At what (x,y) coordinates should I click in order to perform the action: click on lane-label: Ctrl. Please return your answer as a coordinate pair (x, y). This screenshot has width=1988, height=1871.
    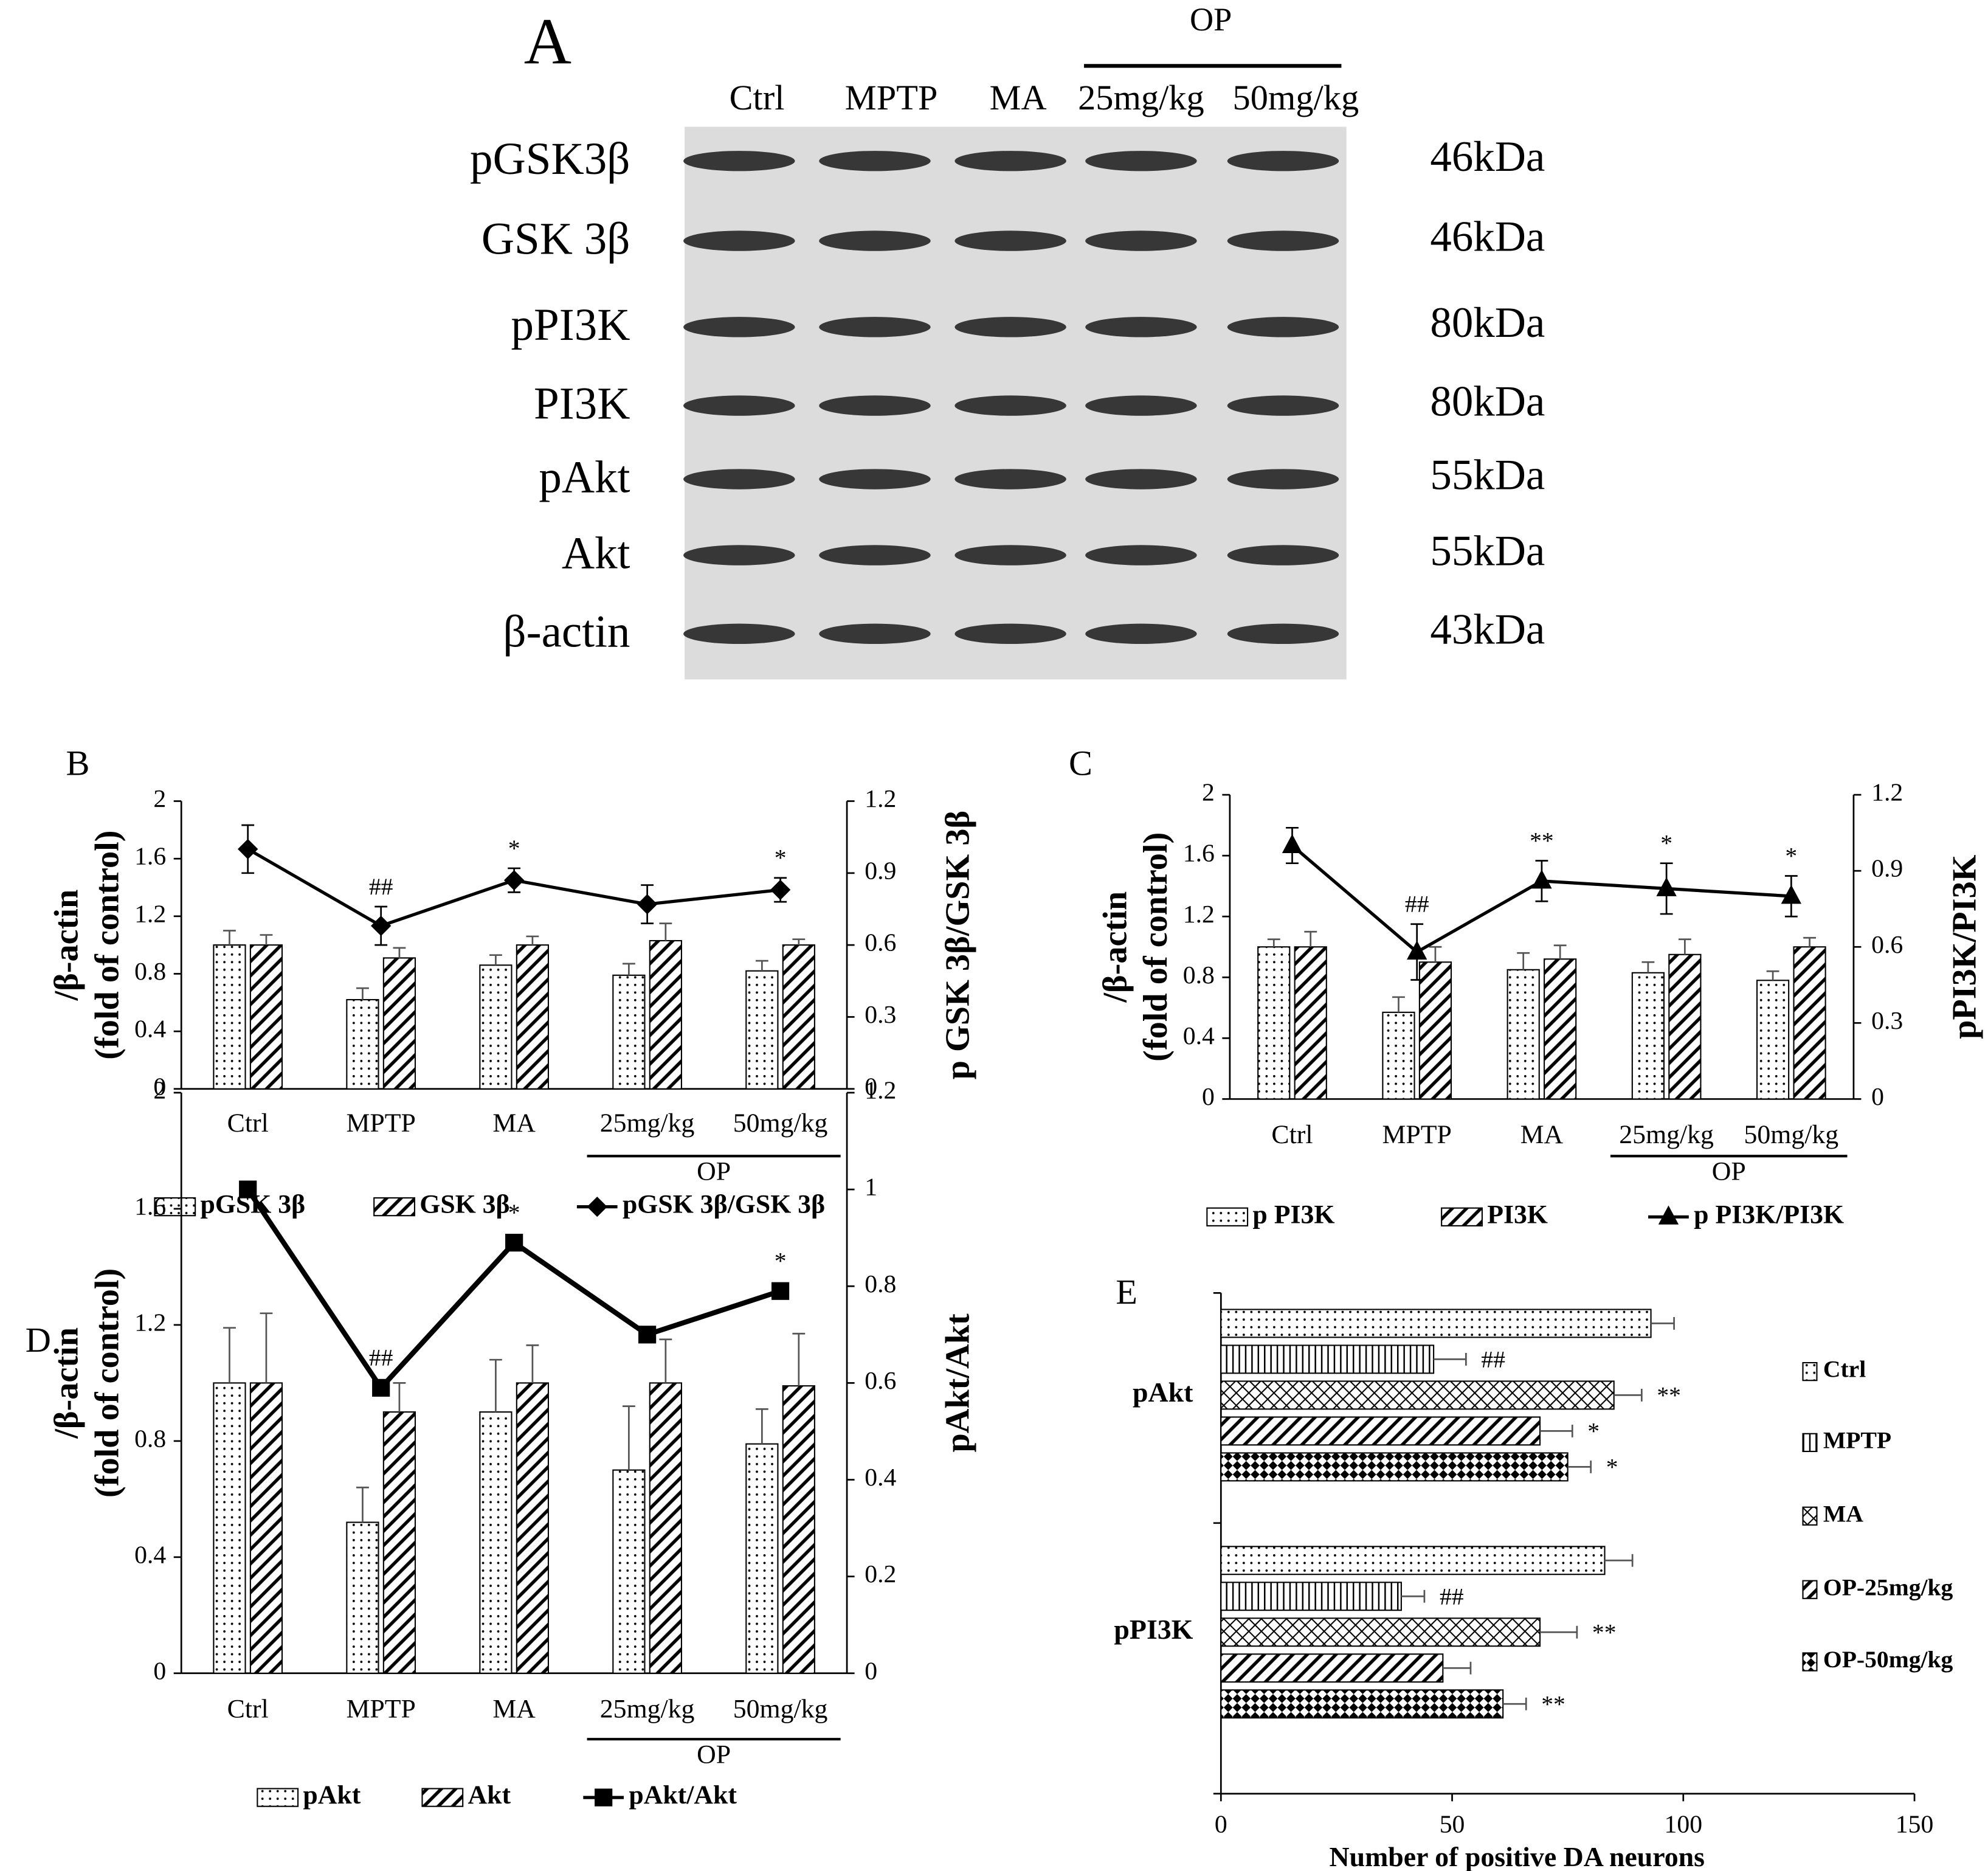
    Looking at the image, I should click on (757, 97).